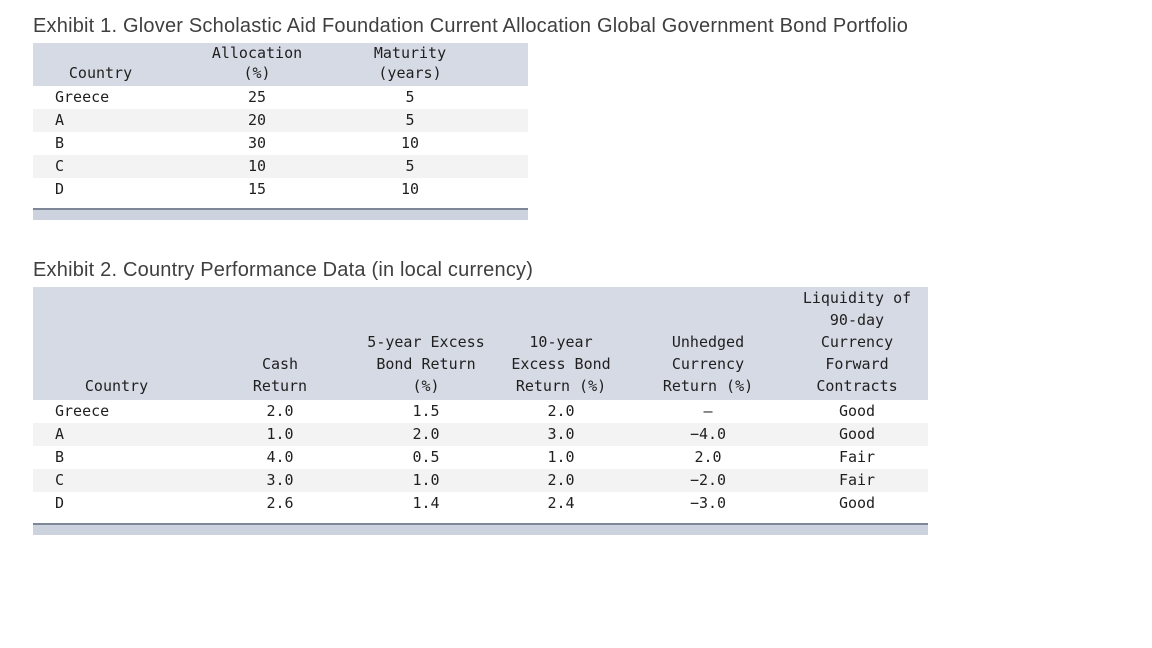 This screenshot has height=648, width=1152. Describe the element at coordinates (280, 480) in the screenshot. I see `cash-return-cell: 3.0` at that location.